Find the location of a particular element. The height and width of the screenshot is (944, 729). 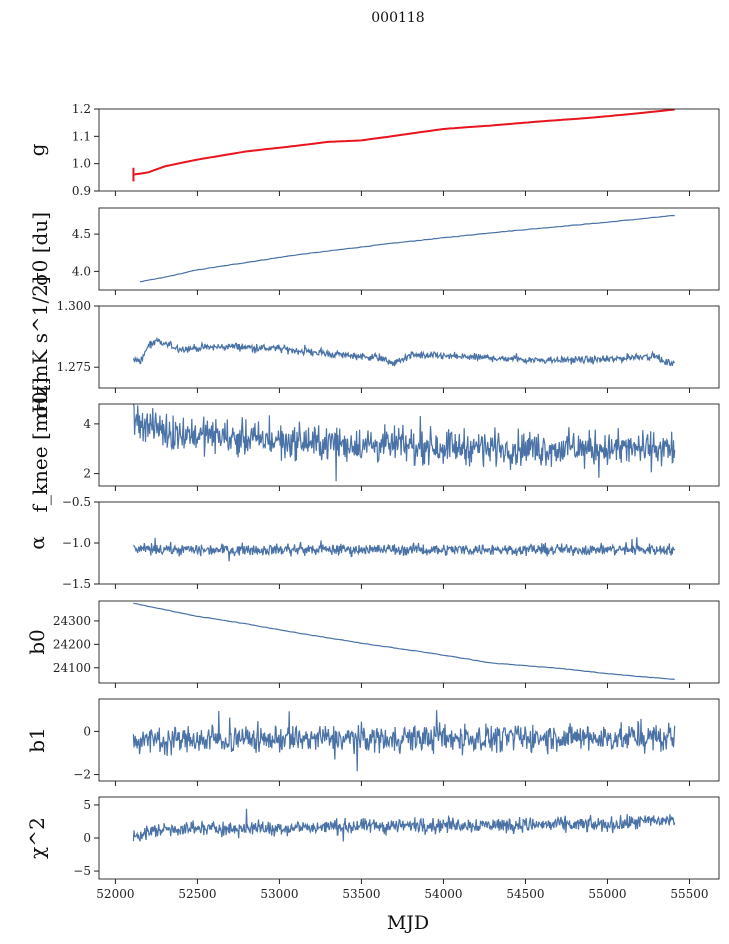

y-tick-label-chi2: 0 is located at coordinates (87, 838).